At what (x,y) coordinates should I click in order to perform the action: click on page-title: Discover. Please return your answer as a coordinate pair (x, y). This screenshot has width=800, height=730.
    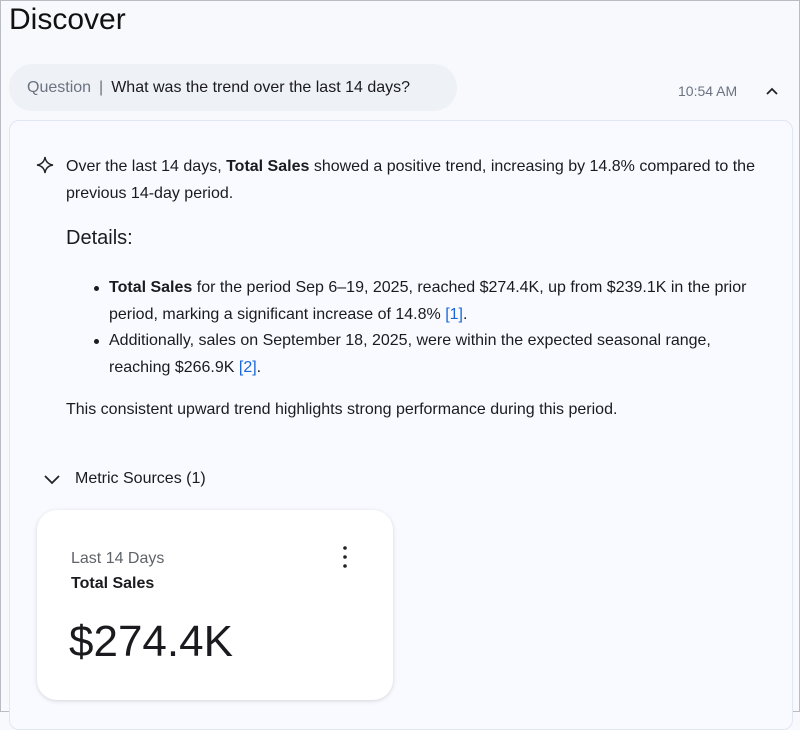
    Looking at the image, I should click on (67, 19).